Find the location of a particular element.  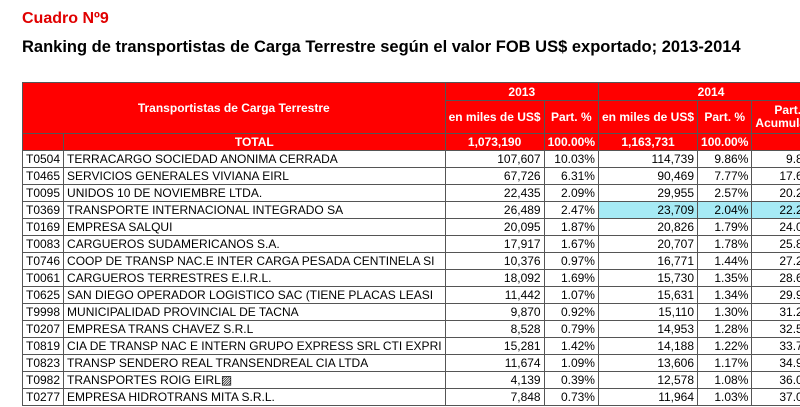

cell-code: T0746 is located at coordinates (43, 261).